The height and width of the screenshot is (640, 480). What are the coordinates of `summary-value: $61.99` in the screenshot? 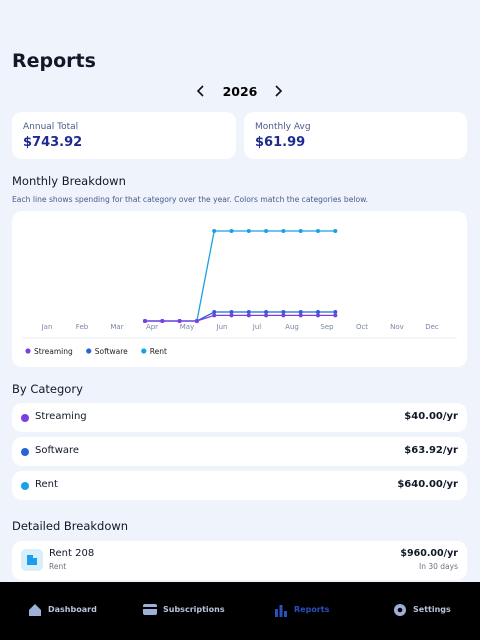 It's located at (280, 142).